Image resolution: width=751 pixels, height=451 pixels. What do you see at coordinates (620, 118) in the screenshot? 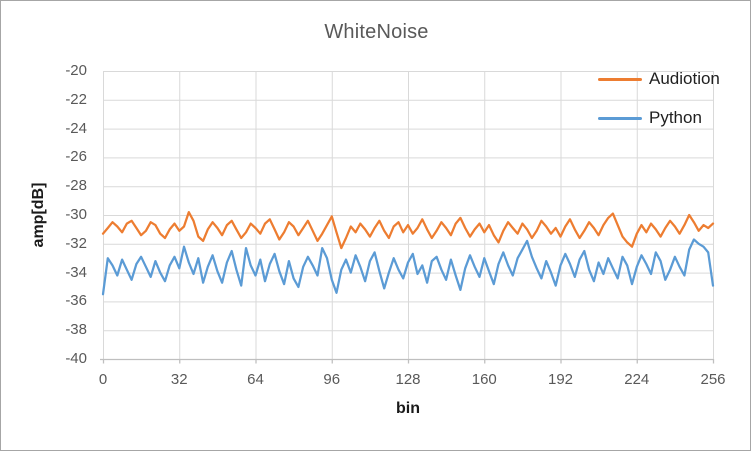
I see `legend-line-sample-python` at bounding box center [620, 118].